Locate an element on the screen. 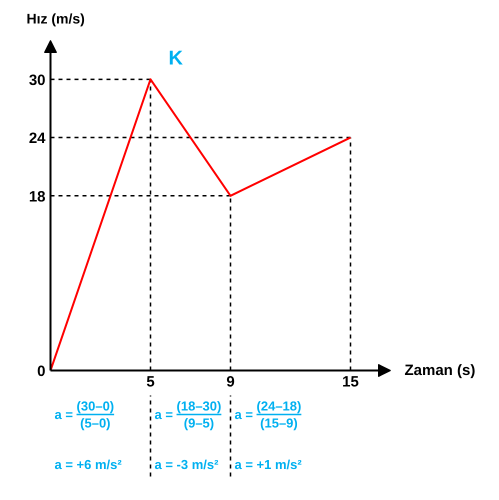 This screenshot has width=499, height=500. annotation: K is located at coordinates (176, 58).